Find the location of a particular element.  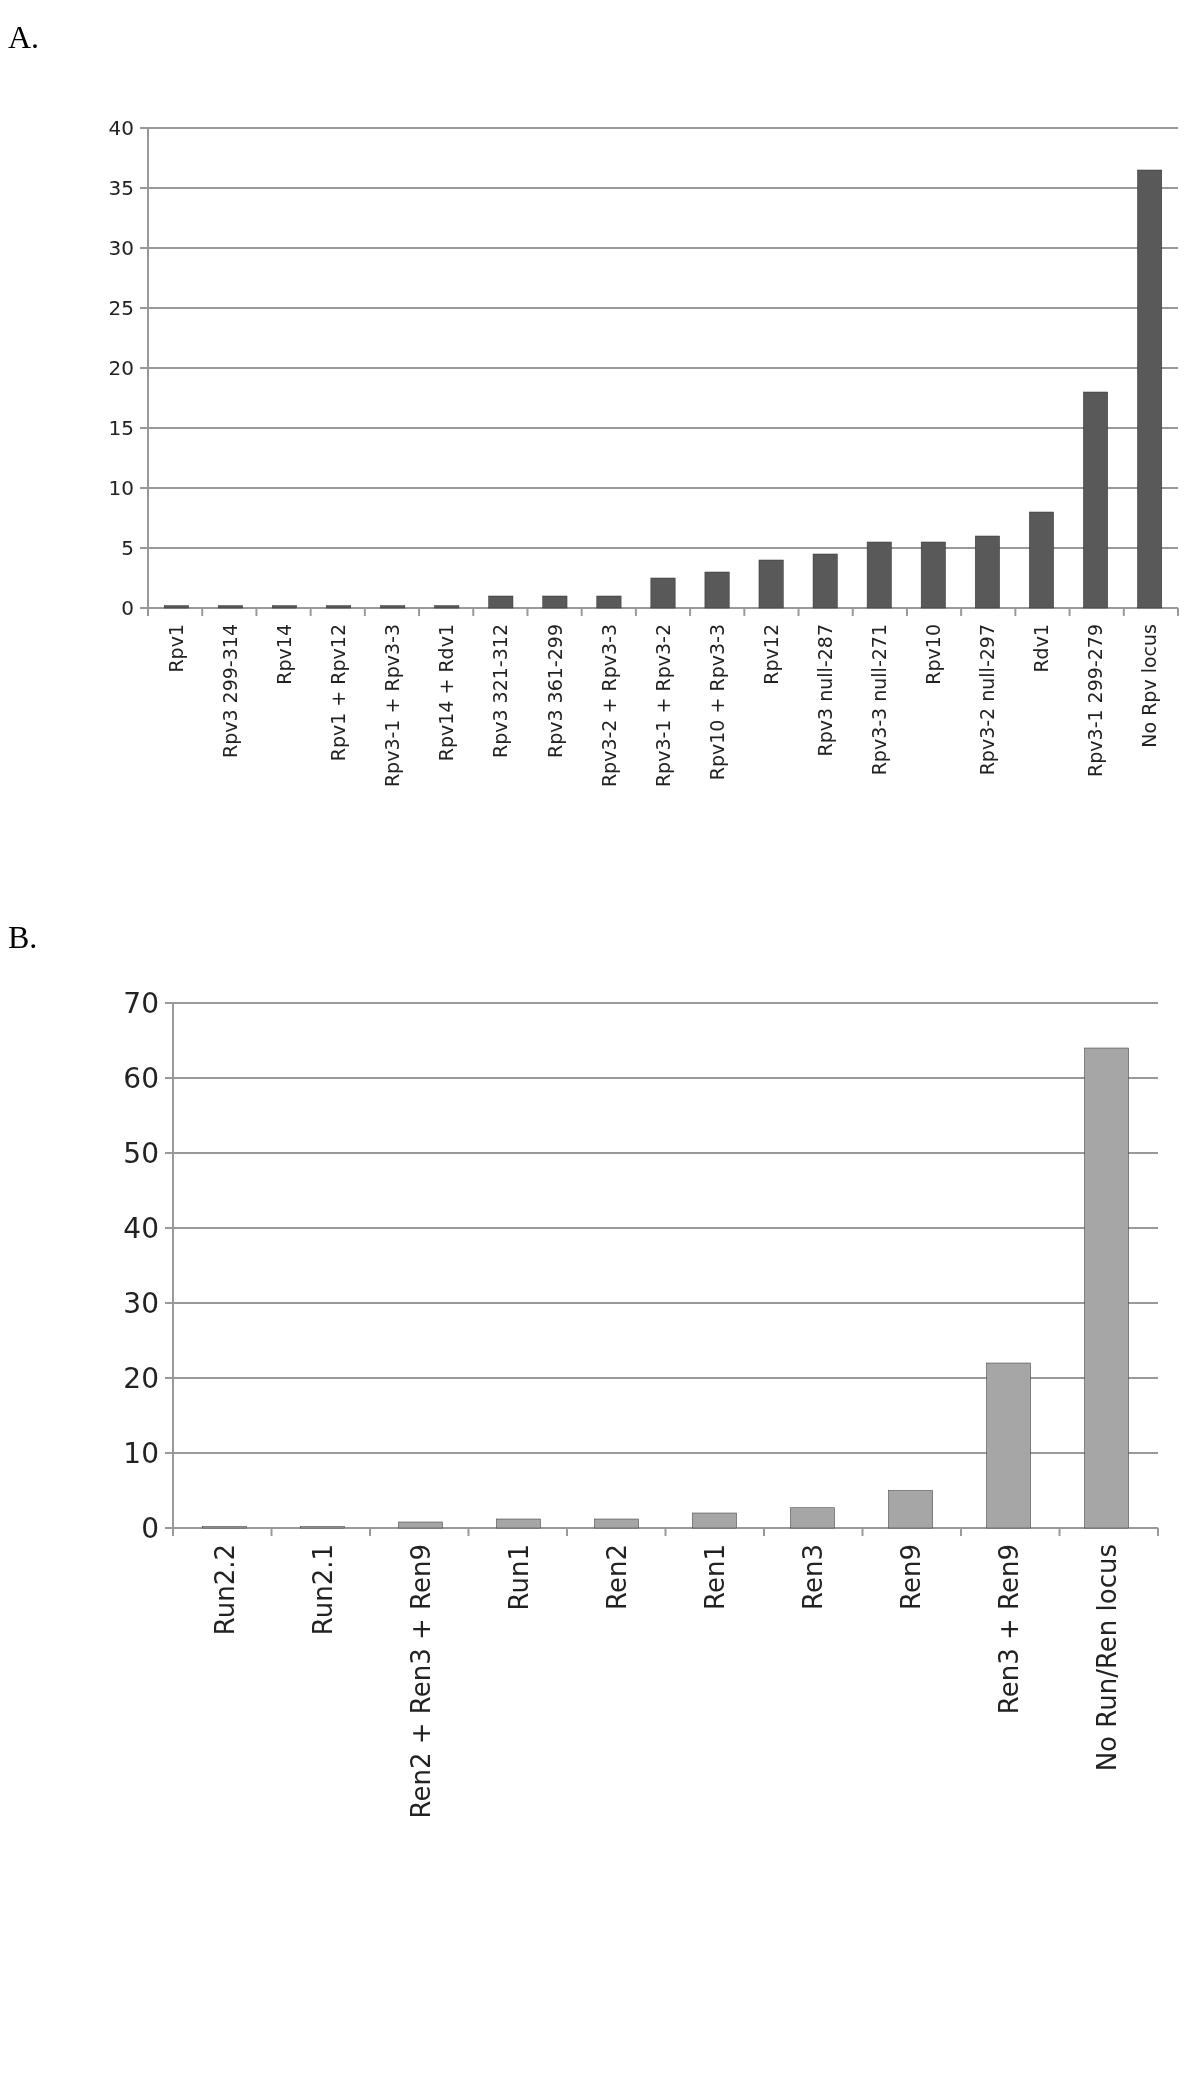

x-tick-label: Rpv14 + Rdv1 is located at coordinates (446, 693).